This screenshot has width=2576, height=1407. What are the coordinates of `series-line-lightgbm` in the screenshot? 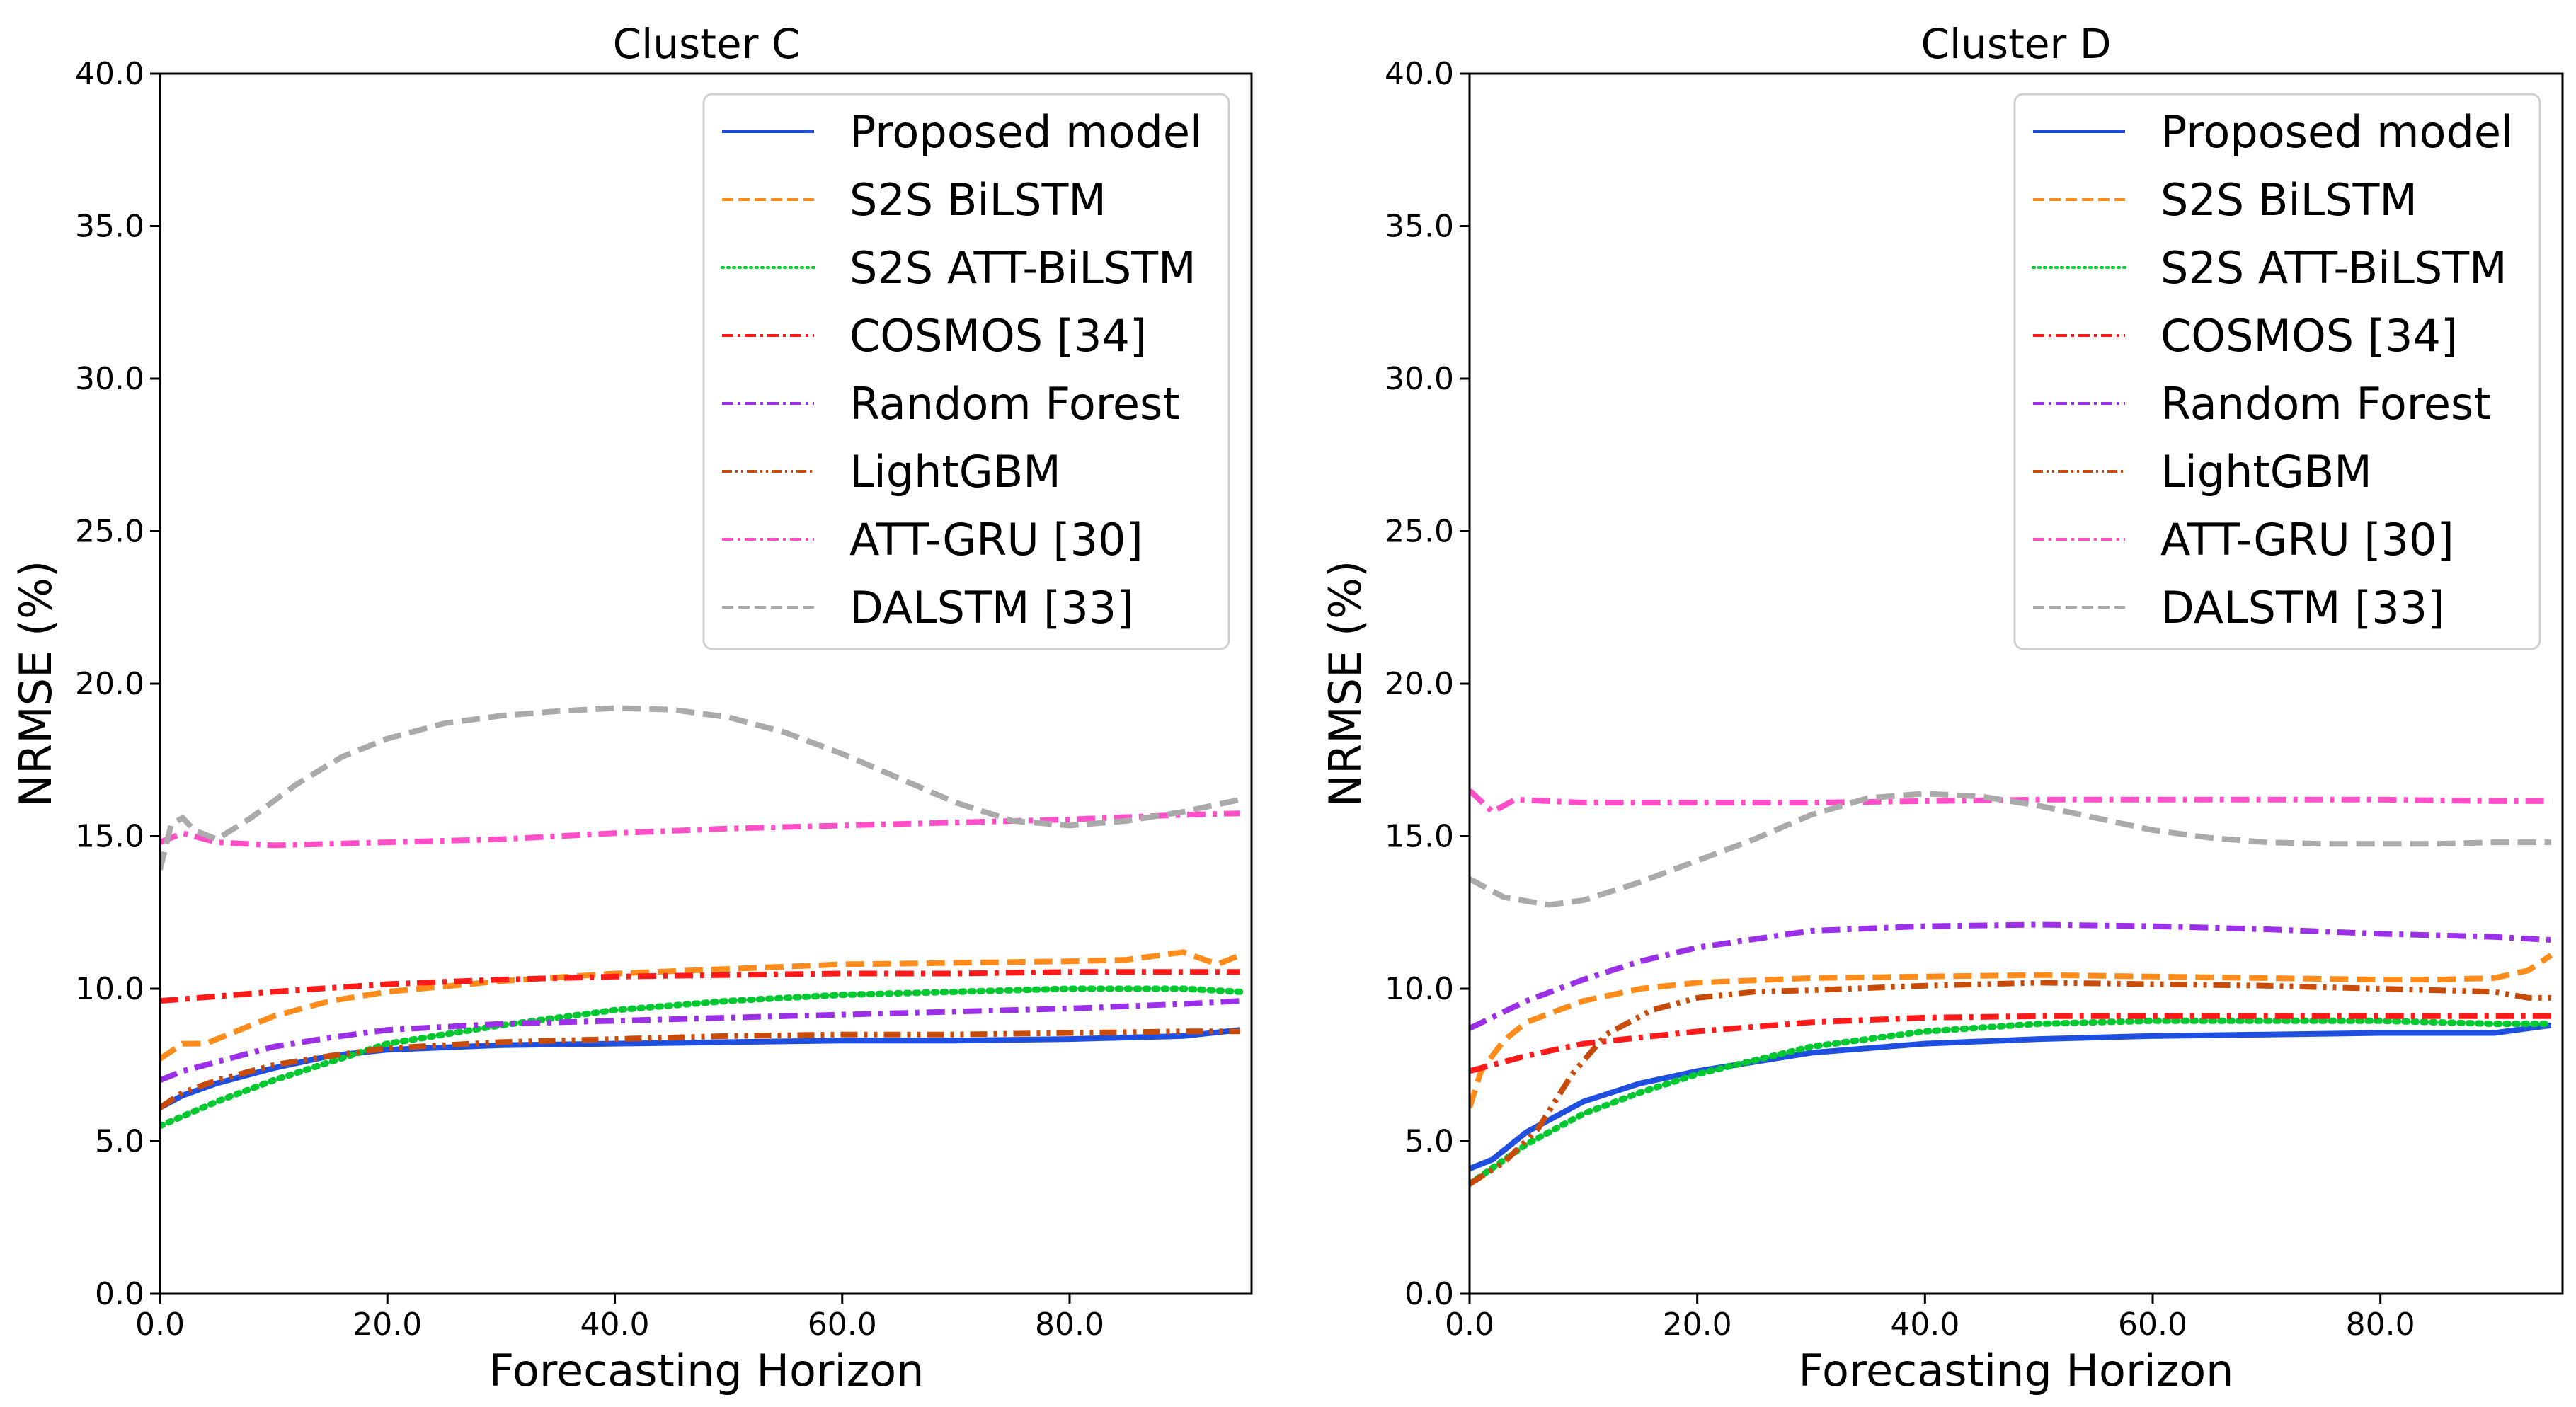 It's located at (2010, 1083).